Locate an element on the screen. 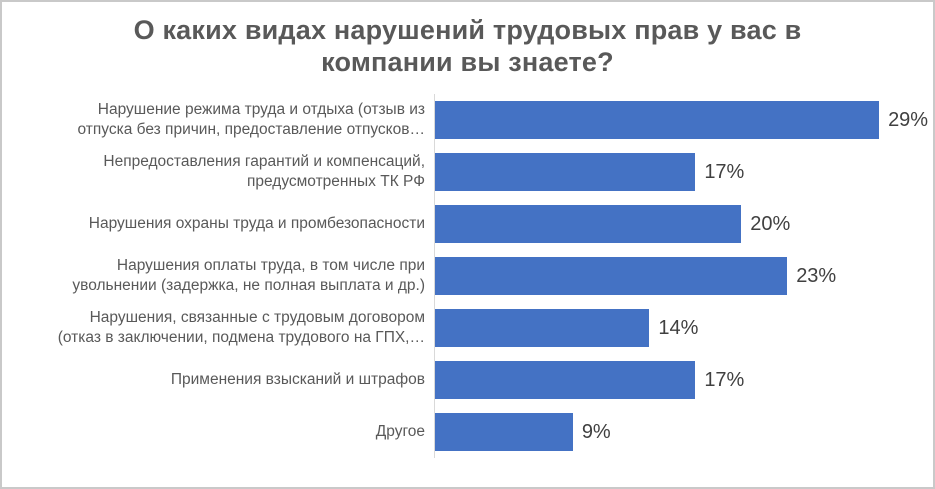 This screenshot has width=935, height=489. bar-row: Применения взысканий и штрафов 17% is located at coordinates (469, 380).